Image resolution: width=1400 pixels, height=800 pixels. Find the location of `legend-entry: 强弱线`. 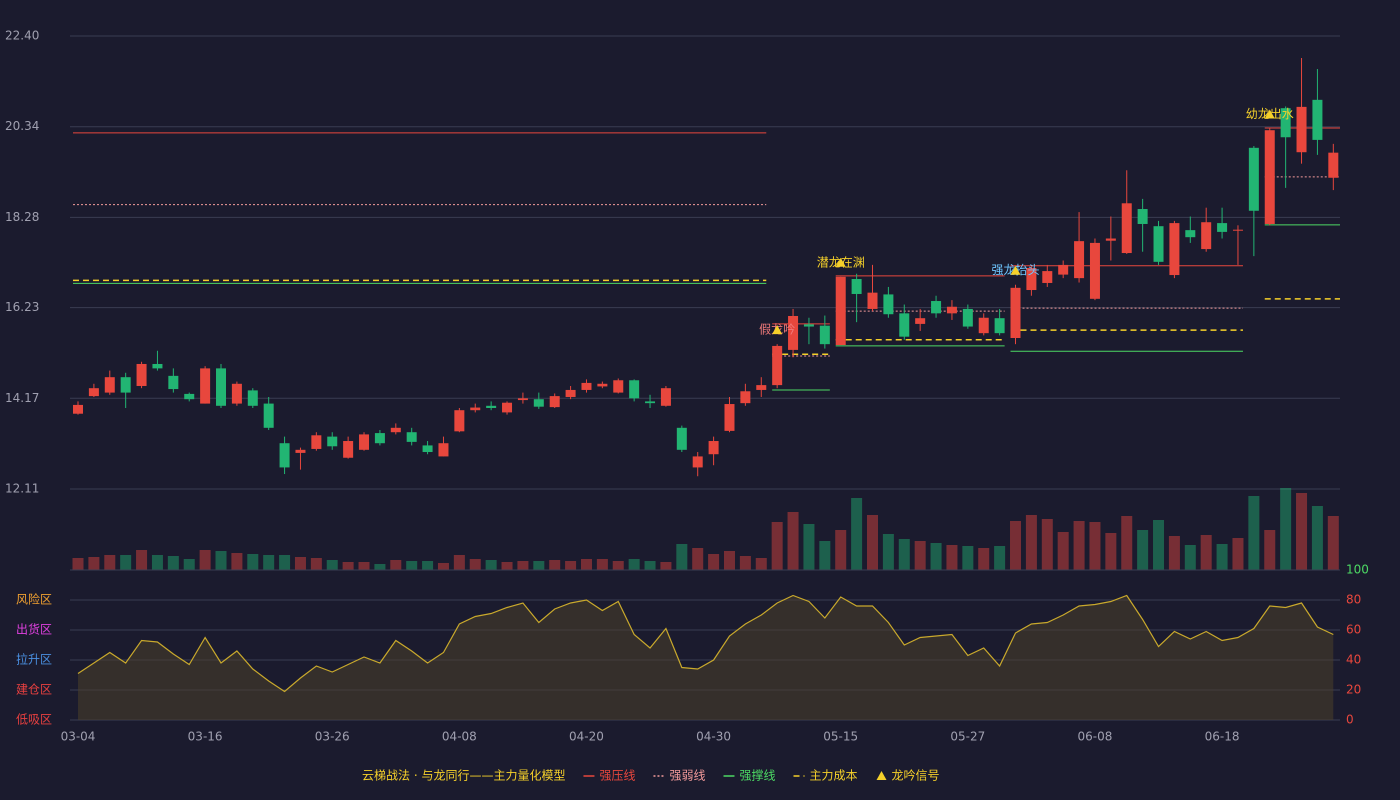

legend-entry: 强弱线 is located at coordinates (687, 776).